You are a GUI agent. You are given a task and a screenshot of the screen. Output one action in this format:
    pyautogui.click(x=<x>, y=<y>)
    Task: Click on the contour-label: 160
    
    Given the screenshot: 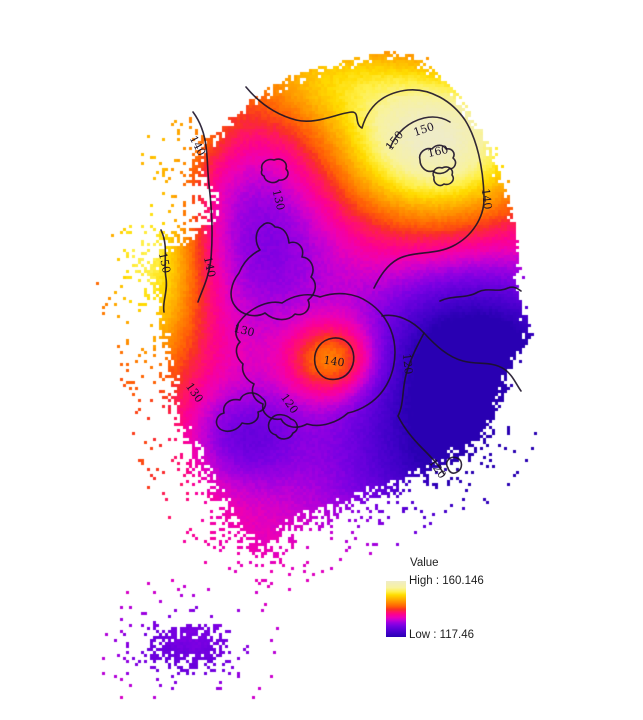 What is the action you would take?
    pyautogui.click(x=437, y=151)
    